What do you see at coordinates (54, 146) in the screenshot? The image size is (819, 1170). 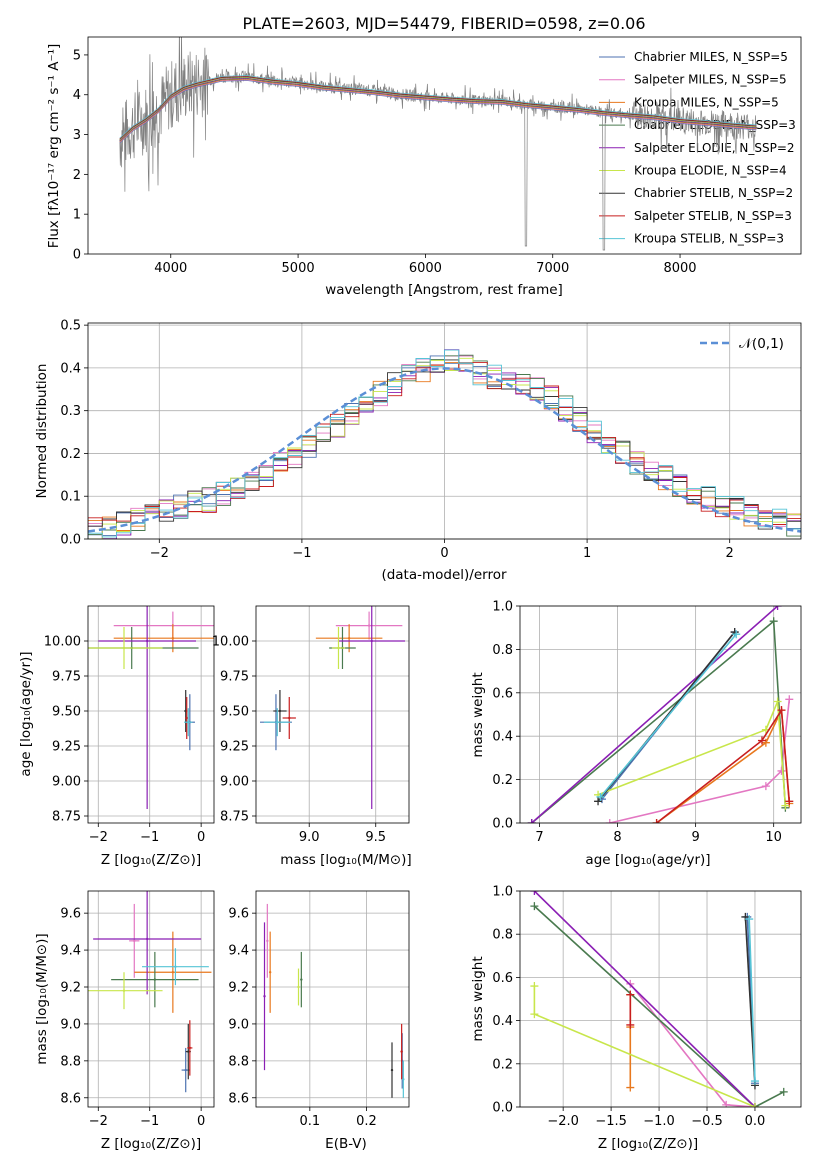 I see `spectrum-ylabel: Flux [fλ10⁻¹⁷ erg cm⁻² s⁻¹ A⁻¹]` at bounding box center [54, 146].